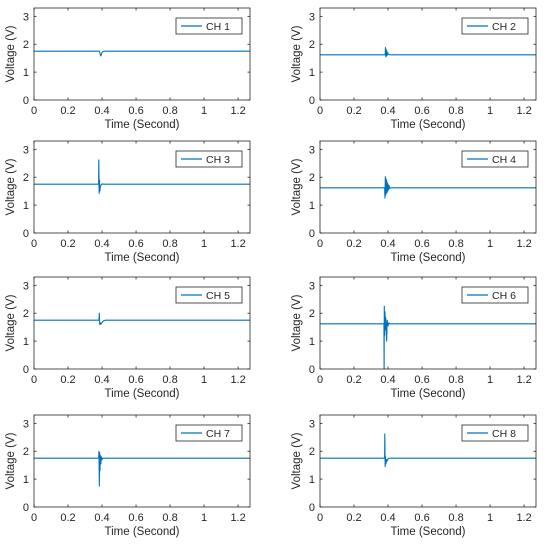 Image resolution: width=550 pixels, height=546 pixels. I want to click on series-line-ch3, so click(142, 176).